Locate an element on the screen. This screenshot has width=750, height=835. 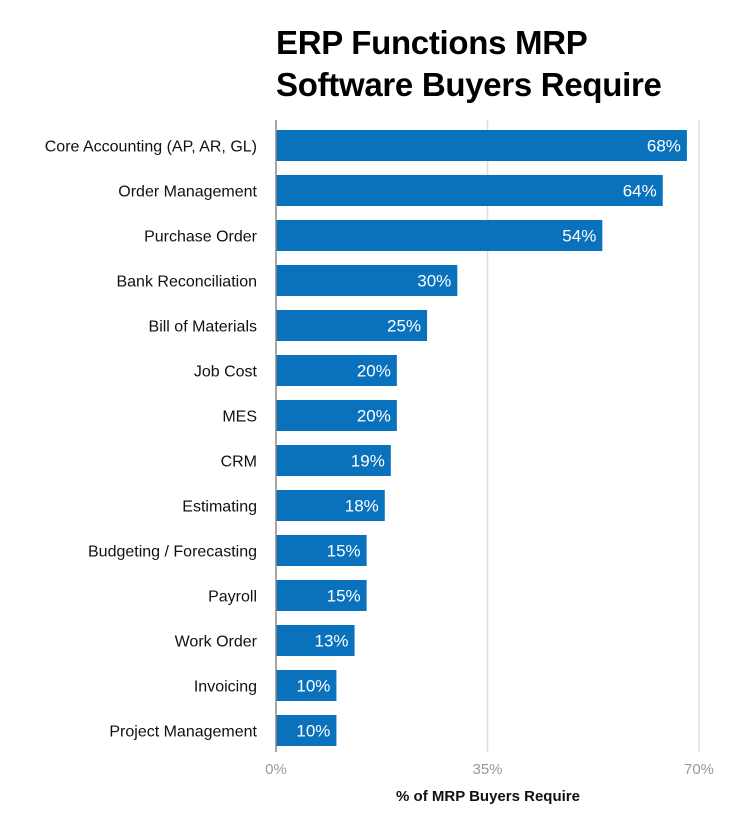
data-label: 19% is located at coordinates (368, 461).